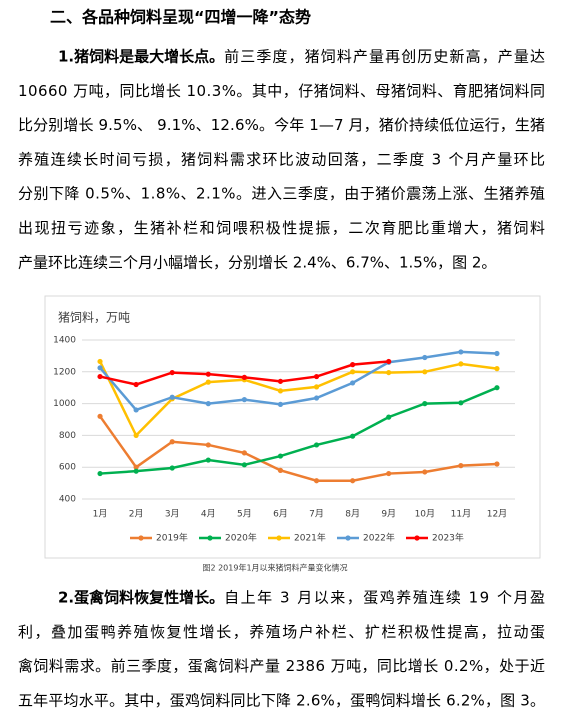  Describe the element at coordinates (67, 468) in the screenshot. I see `y-tick-label: 600` at that location.